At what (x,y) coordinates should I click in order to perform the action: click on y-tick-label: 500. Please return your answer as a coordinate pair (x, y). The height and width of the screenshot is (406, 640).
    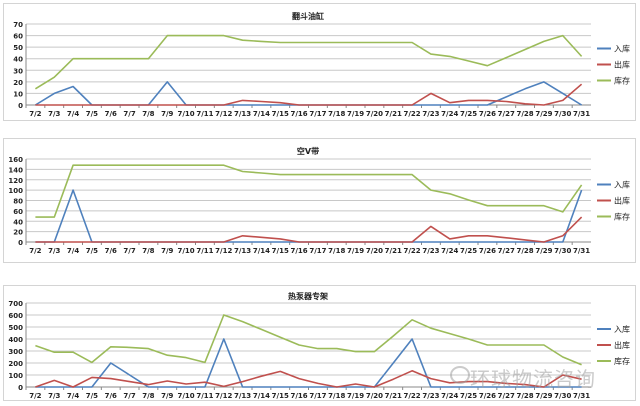
    Looking at the image, I should click on (15, 328).